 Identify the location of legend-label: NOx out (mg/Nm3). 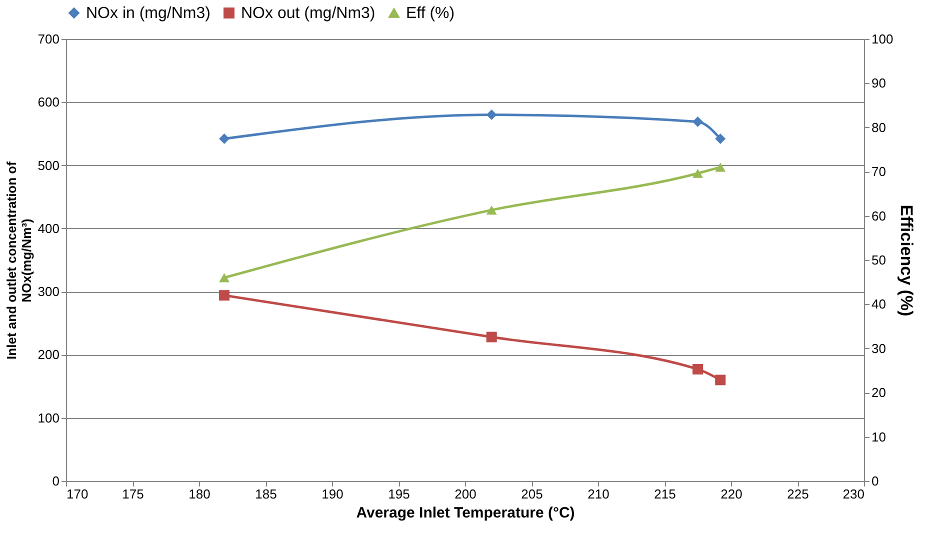
(308, 13).